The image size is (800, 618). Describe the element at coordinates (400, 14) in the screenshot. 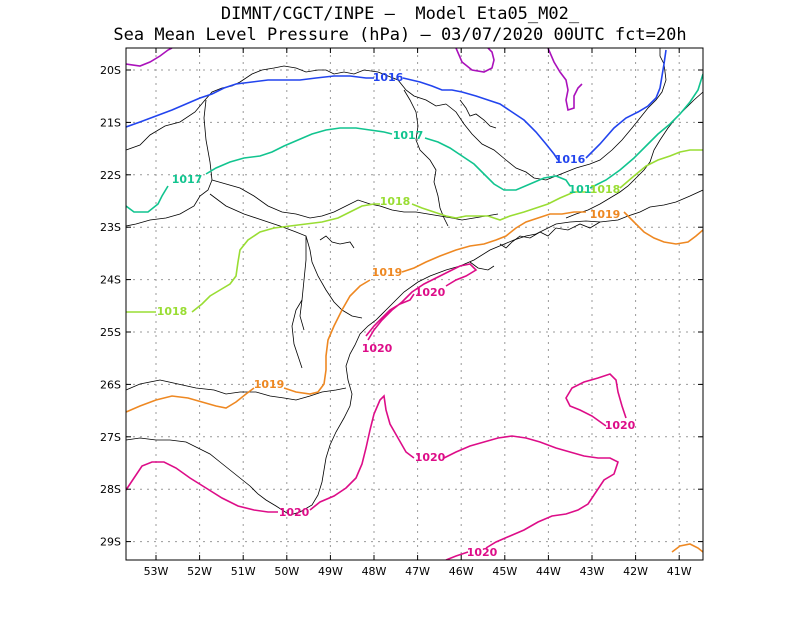

I see `map-title: DIMNT/CGCT/INPE – Model Eta05_M02_` at that location.